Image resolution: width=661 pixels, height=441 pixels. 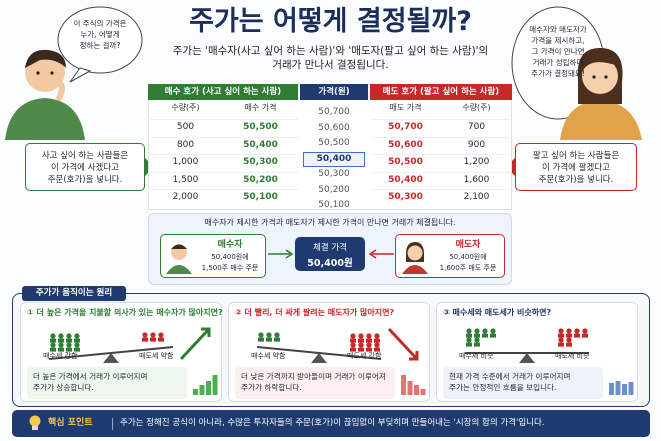 What do you see at coordinates (476, 197) in the screenshot?
I see `sell-quantity: 2,100` at bounding box center [476, 197].